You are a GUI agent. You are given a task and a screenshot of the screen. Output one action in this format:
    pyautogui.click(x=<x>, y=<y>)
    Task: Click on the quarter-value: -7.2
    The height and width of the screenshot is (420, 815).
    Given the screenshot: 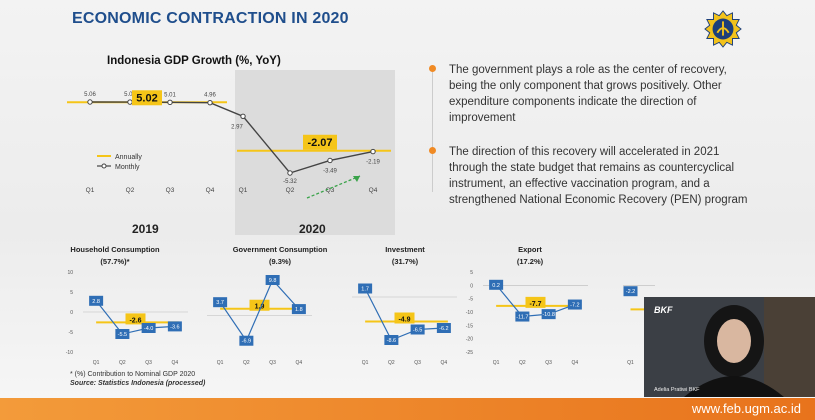 What is the action you would take?
    pyautogui.click(x=574, y=306)
    